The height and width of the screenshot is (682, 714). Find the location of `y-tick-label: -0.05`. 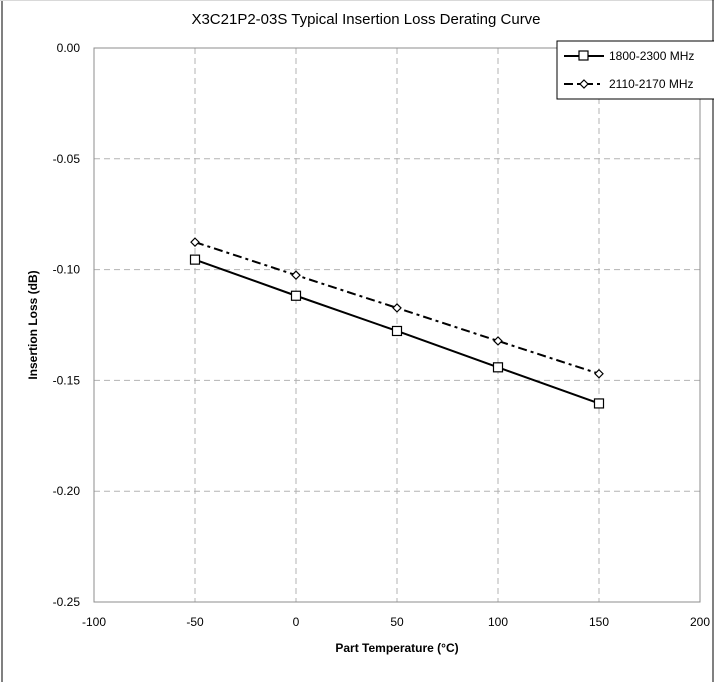

y-tick-label: -0.05 is located at coordinates (67, 159).